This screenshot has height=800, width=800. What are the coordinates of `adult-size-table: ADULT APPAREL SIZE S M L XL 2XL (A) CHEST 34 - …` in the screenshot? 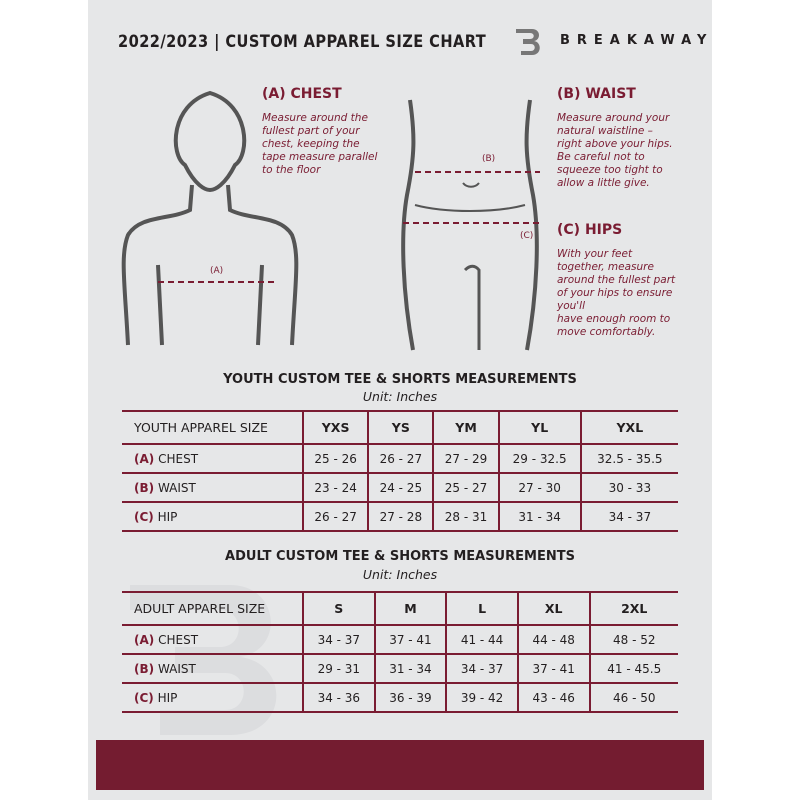 It's located at (400, 652).